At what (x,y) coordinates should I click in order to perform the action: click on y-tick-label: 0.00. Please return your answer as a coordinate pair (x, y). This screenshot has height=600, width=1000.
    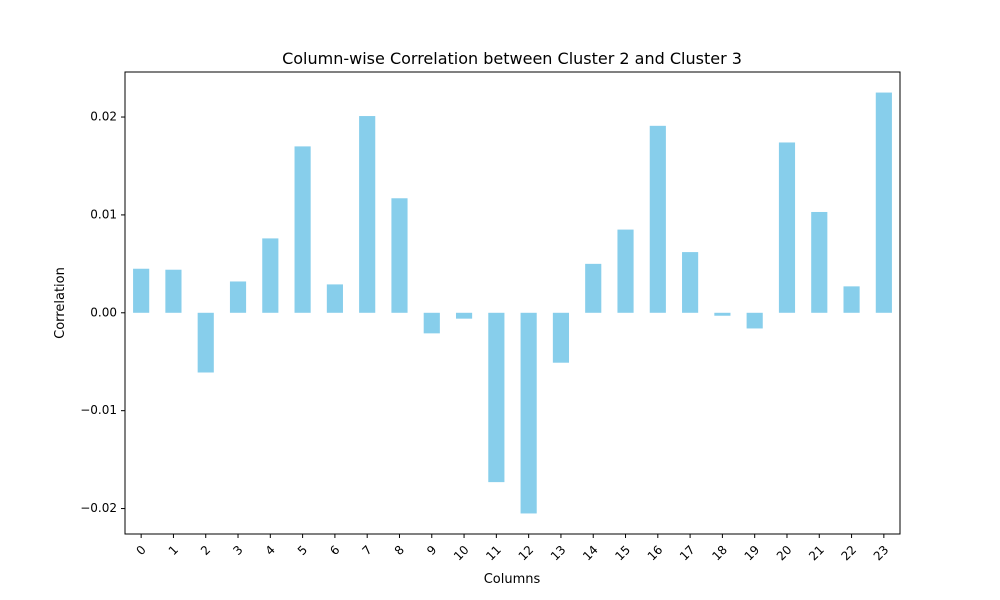
    Looking at the image, I should click on (103, 312).